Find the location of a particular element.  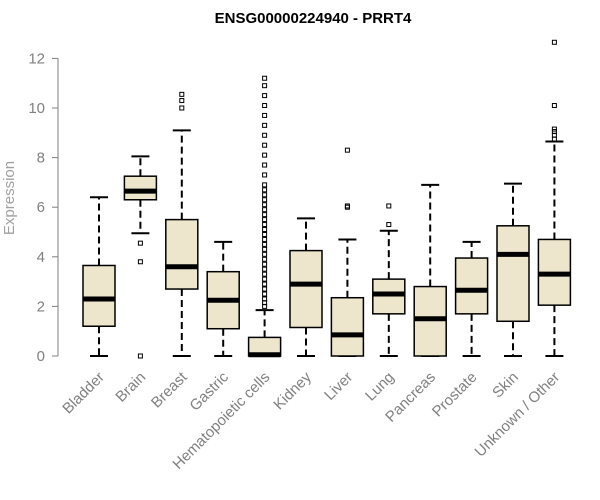

x-tick-label: Skin is located at coordinates (505, 385).